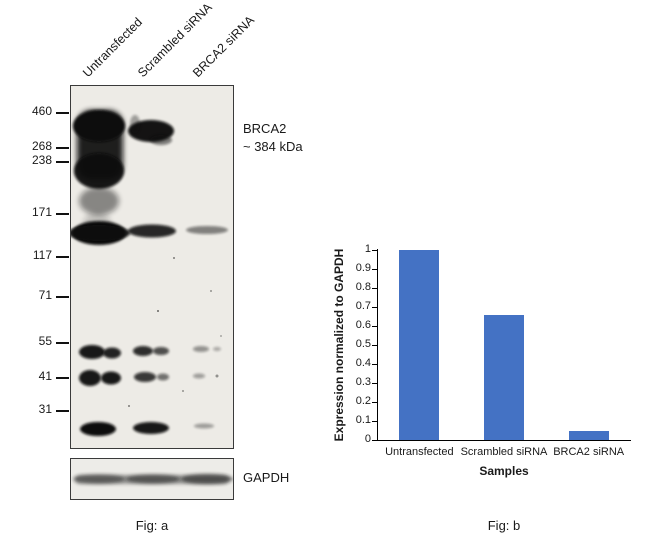  I want to click on target-annotation-line2: ~ 384 kDa, so click(273, 146).